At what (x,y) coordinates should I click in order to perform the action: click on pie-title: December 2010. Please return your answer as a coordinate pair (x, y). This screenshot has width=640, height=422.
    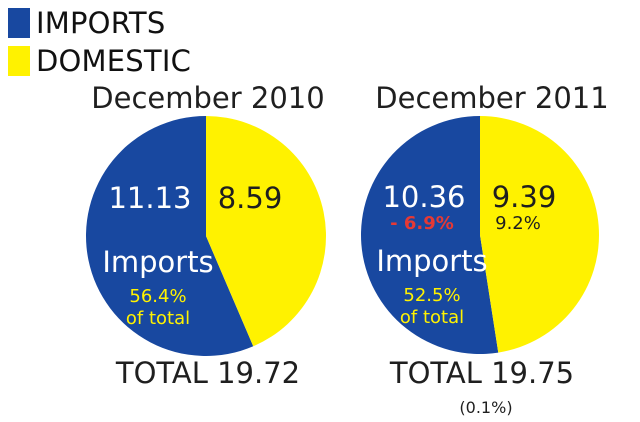
    Looking at the image, I should click on (207, 98).